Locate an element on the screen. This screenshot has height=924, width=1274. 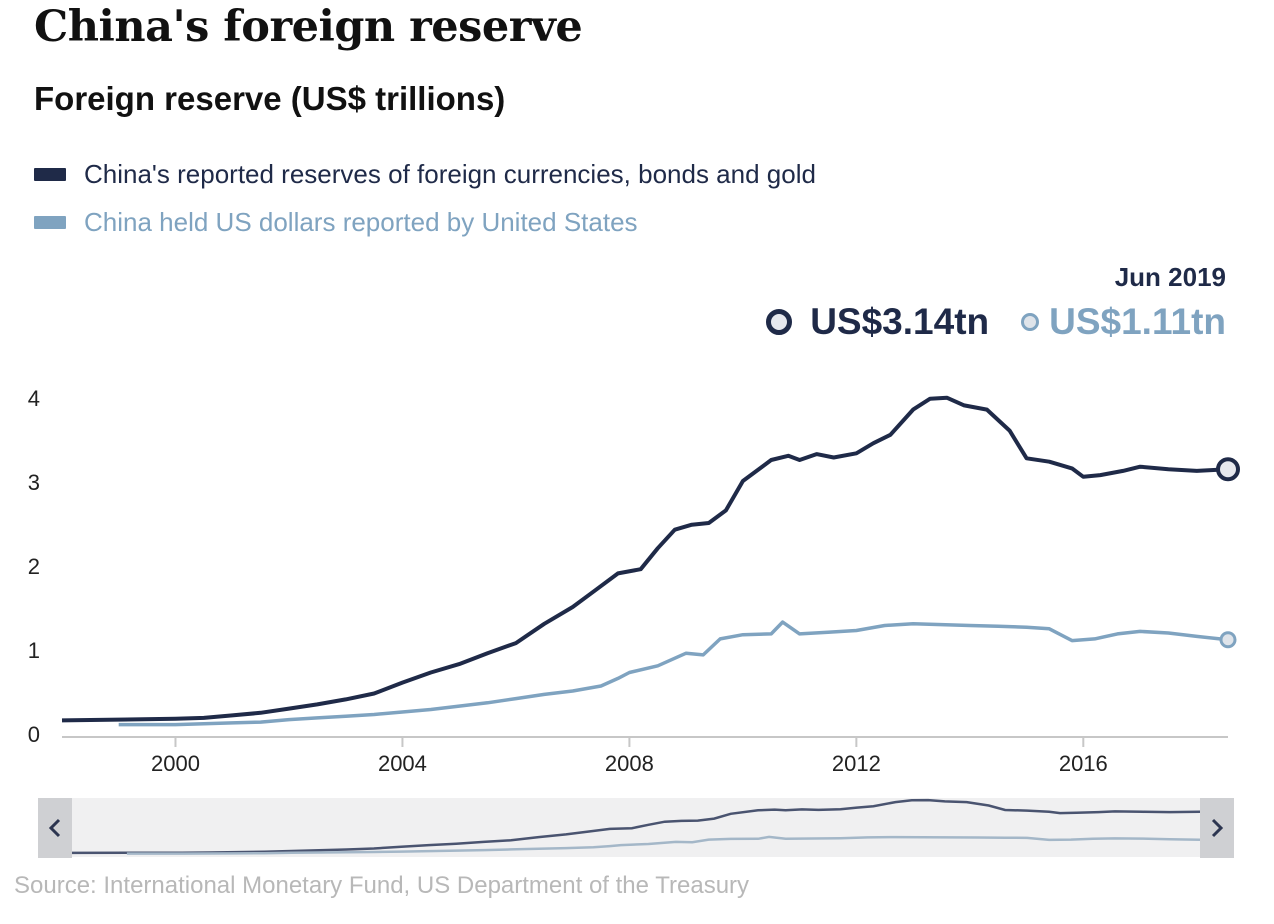
y-tick-label: 3 is located at coordinates (34, 482).